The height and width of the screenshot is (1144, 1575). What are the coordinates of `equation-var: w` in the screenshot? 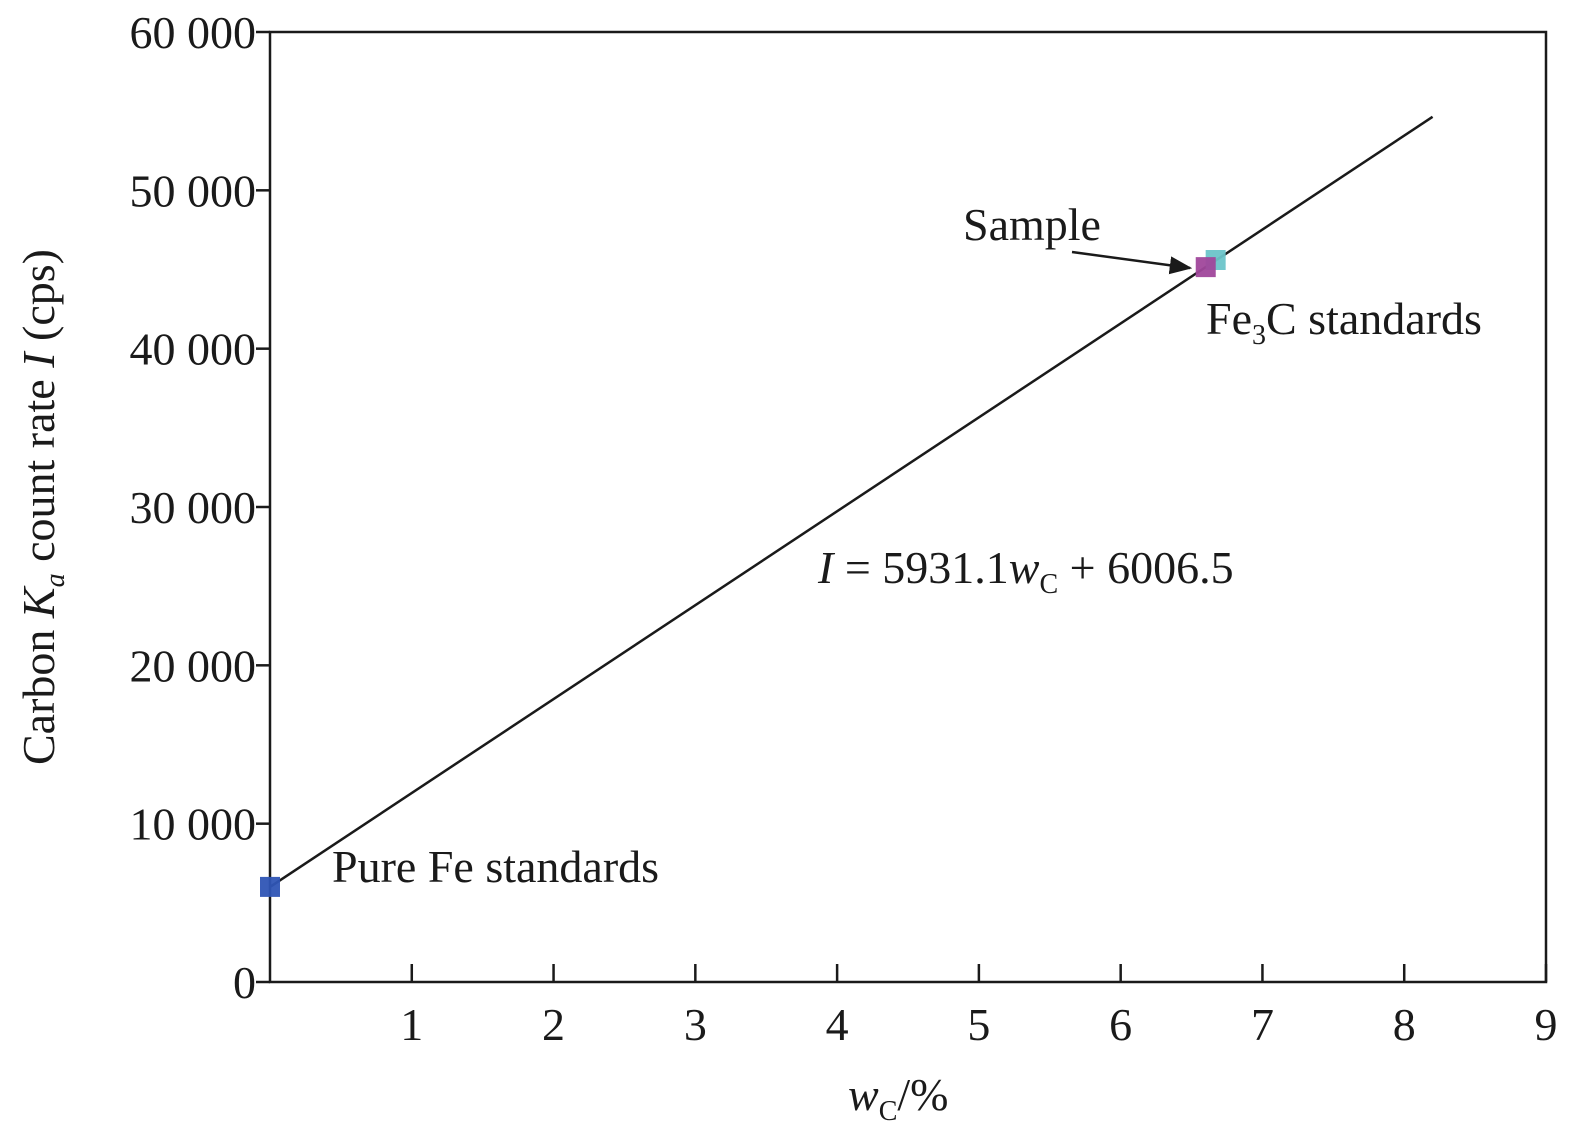 It's located at (1024, 567).